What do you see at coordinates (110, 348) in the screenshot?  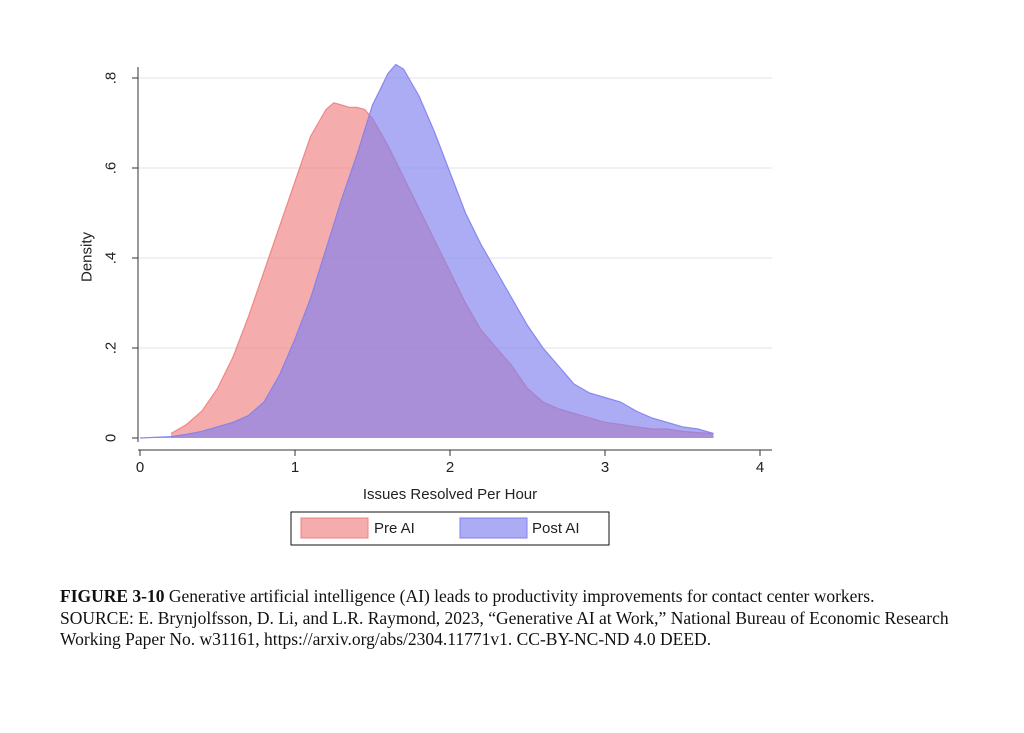 I see `y-tick-label-1: .2` at bounding box center [110, 348].